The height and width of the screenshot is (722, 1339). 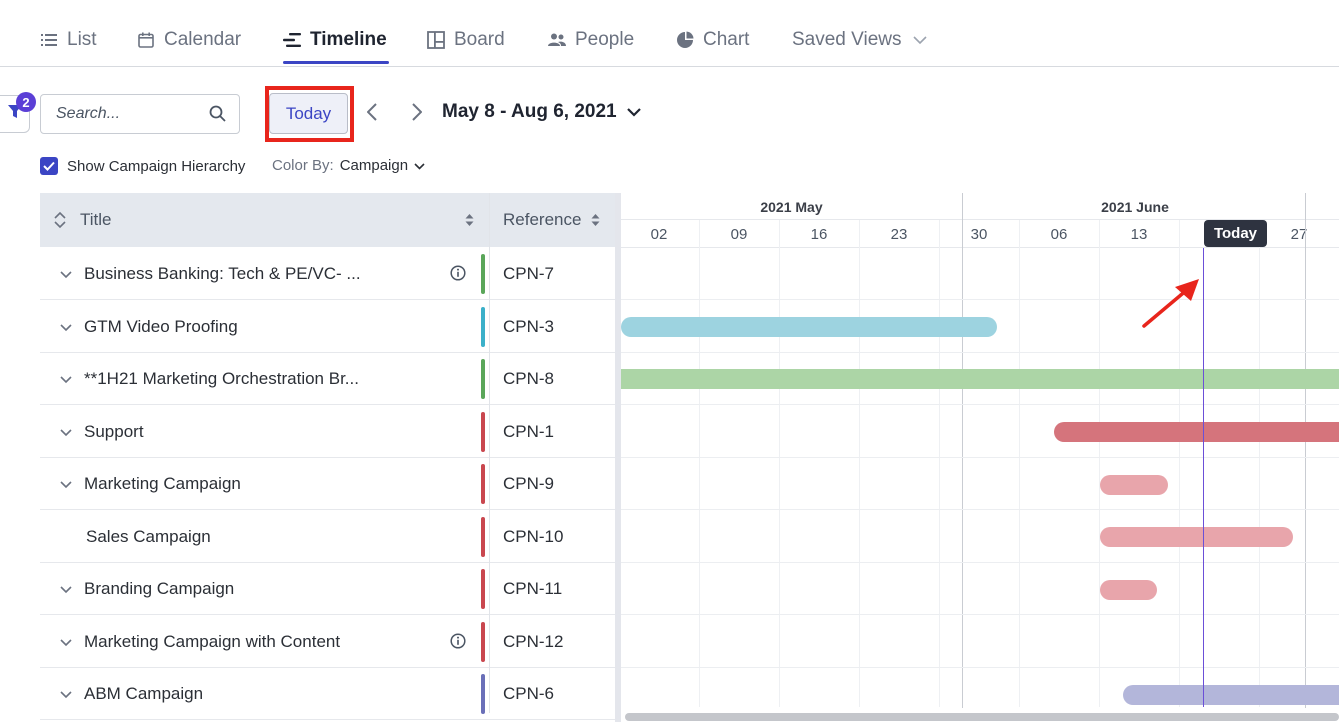 I want to click on date-range-selector: May 8 - Aug 6, 2021, so click(x=541, y=112).